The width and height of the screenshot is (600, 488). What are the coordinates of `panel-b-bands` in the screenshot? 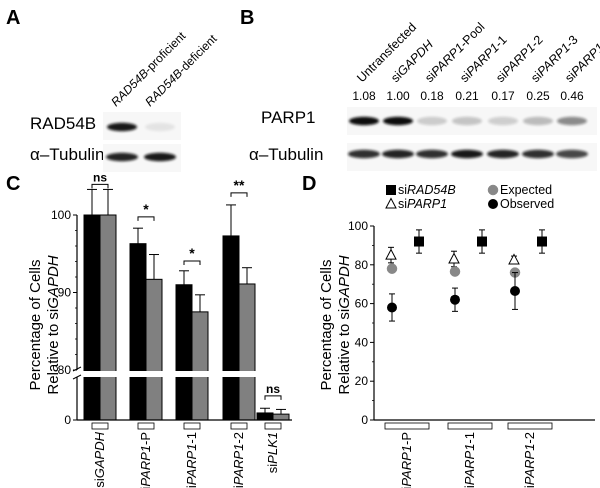 It's located at (468, 137).